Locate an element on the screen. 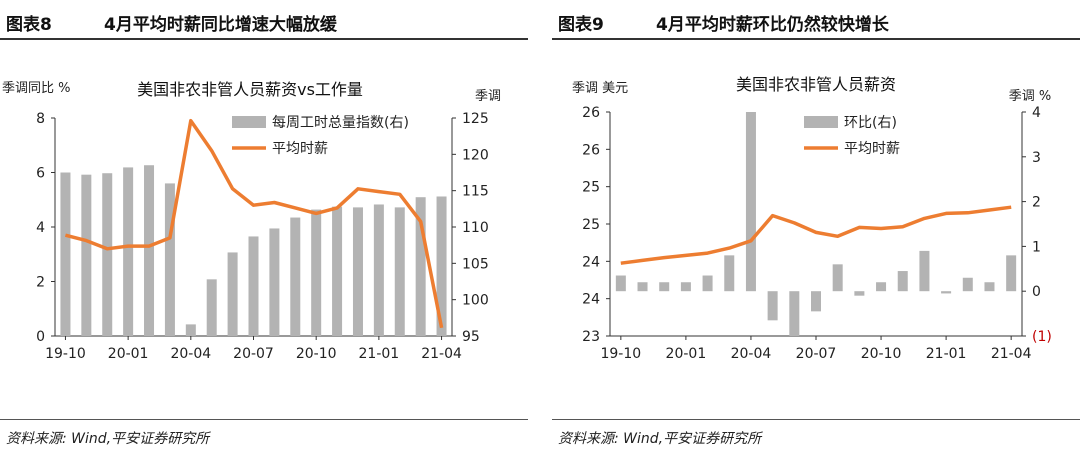  x-tick-label: 21-04 is located at coordinates (1011, 354).